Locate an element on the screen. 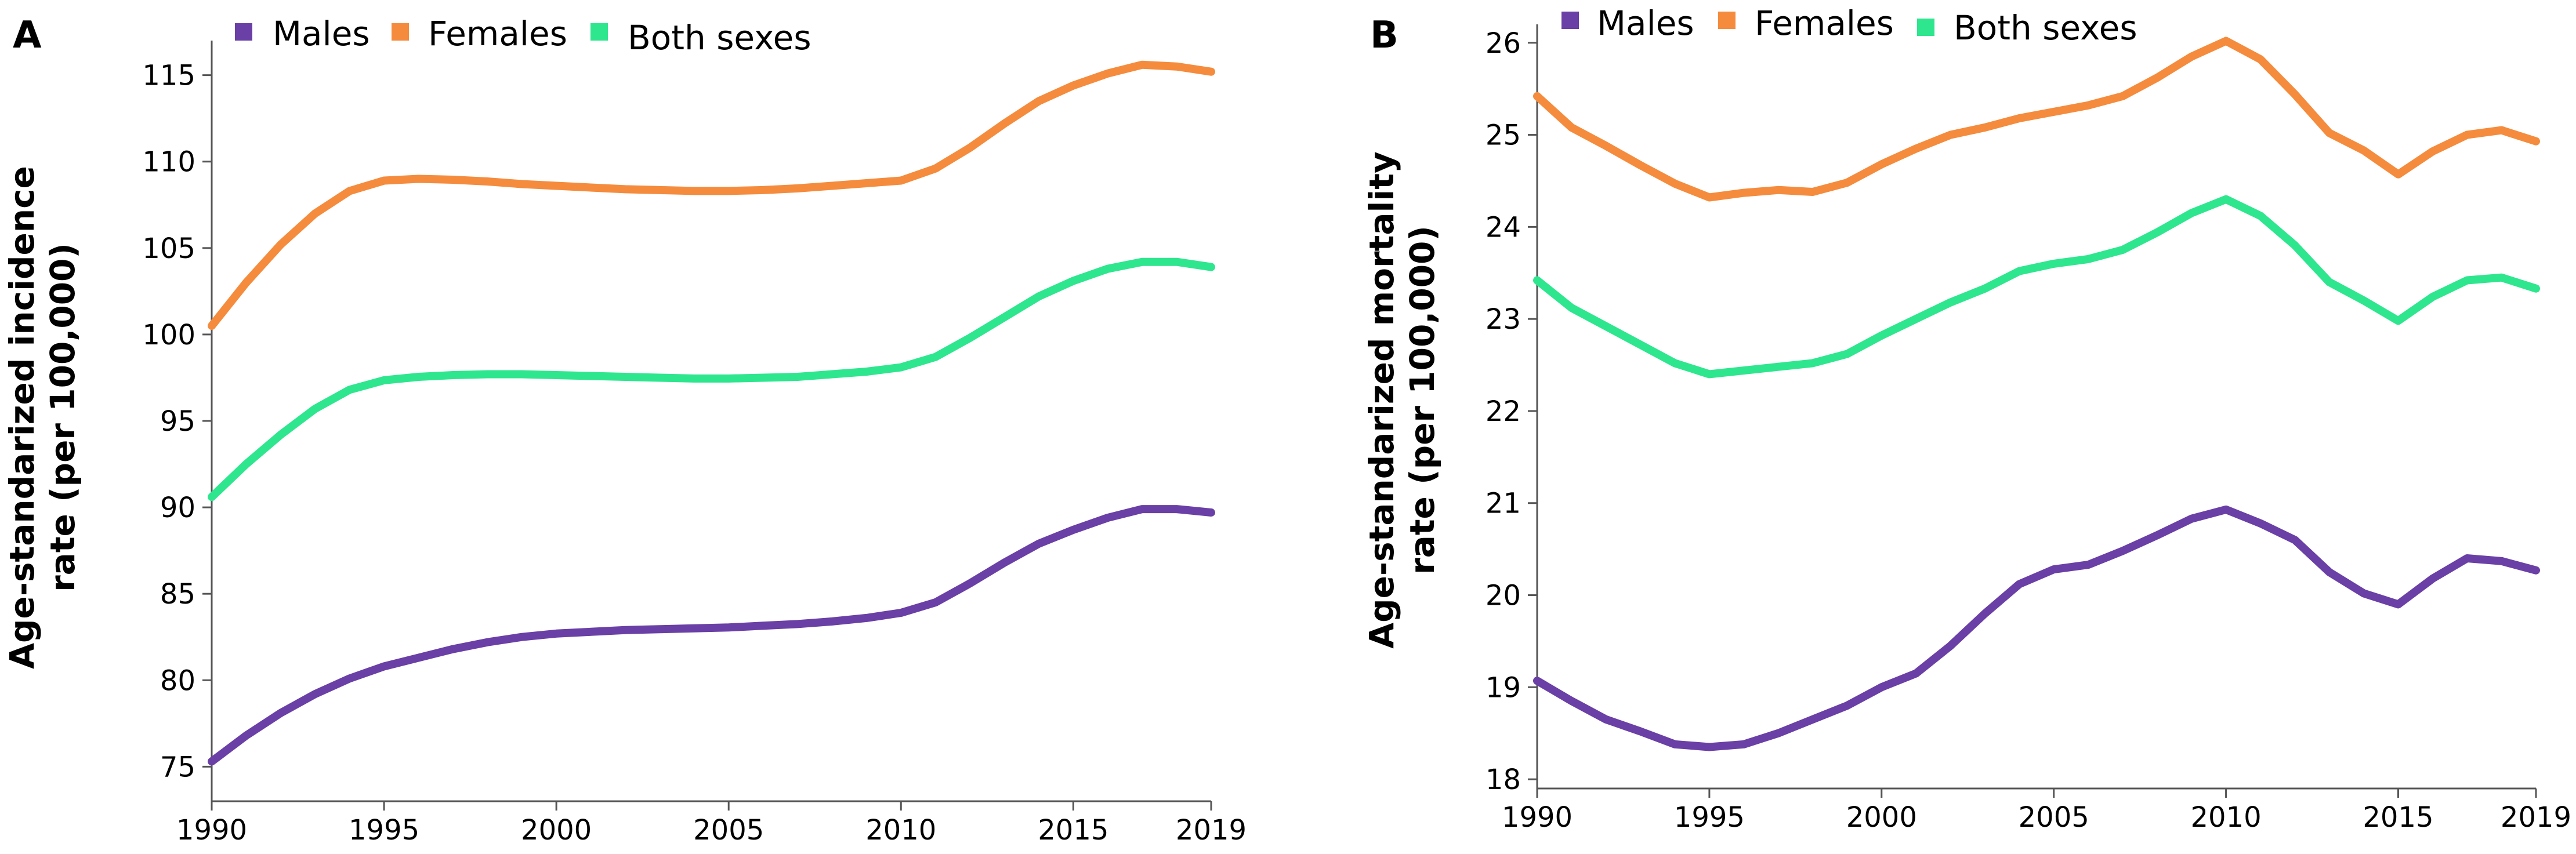 The width and height of the screenshot is (2576, 854). y-tick-label: 110 is located at coordinates (169, 162).